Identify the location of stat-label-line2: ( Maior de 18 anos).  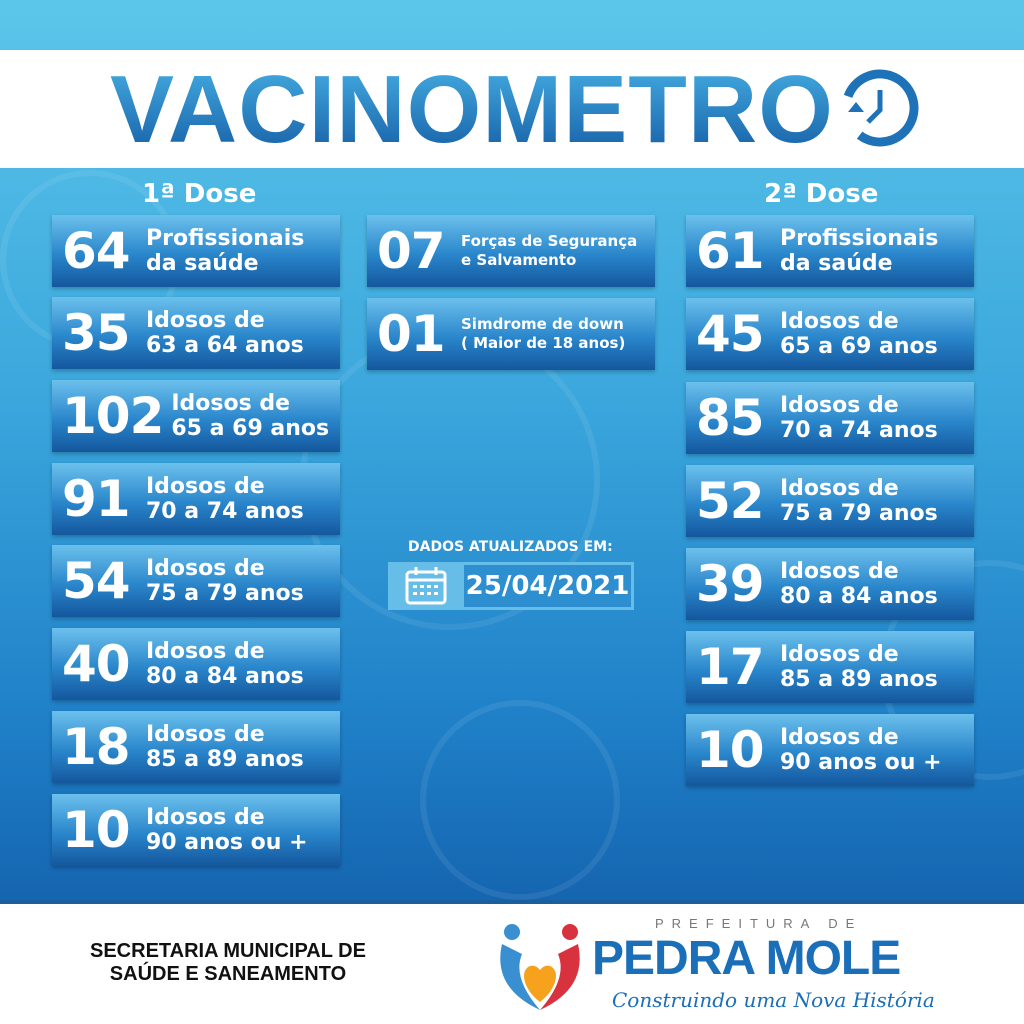
(543, 343).